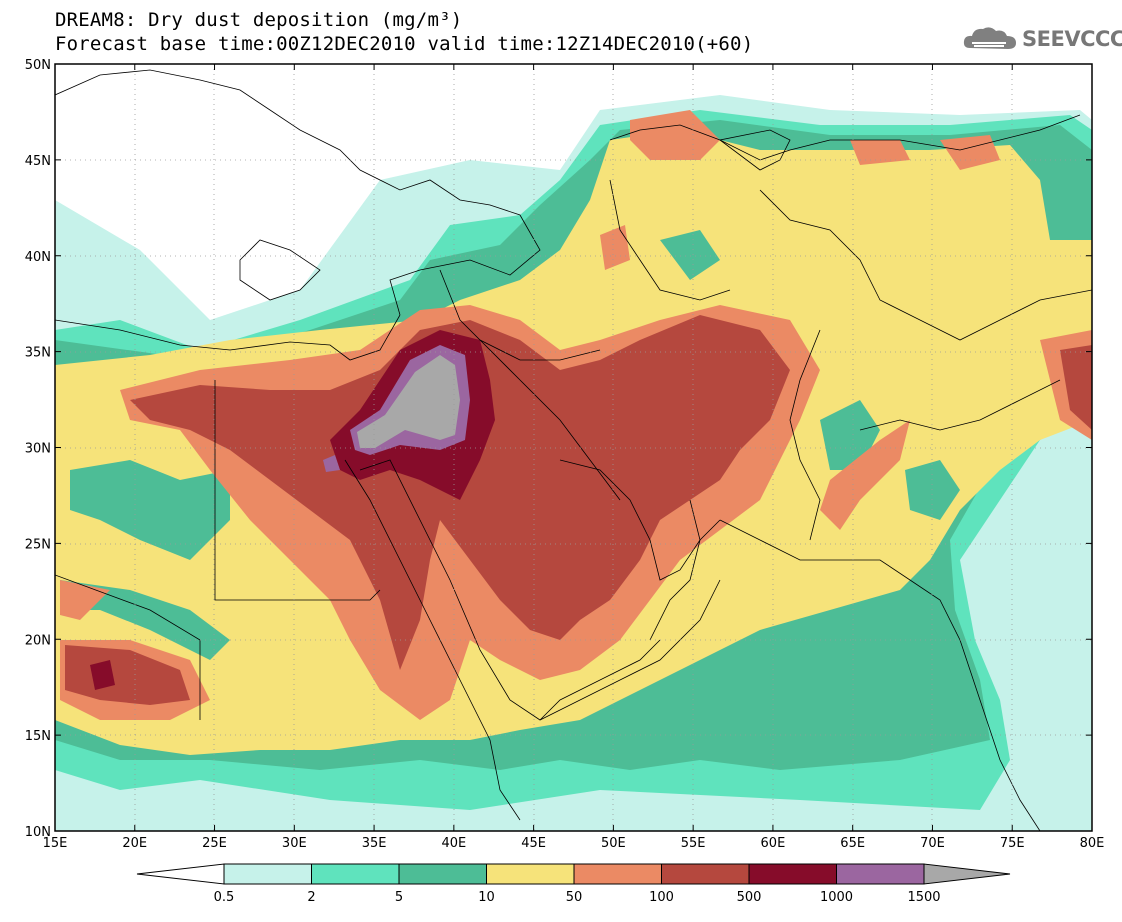 The image size is (1122, 922). I want to click on colorbar-label: 10, so click(486, 897).